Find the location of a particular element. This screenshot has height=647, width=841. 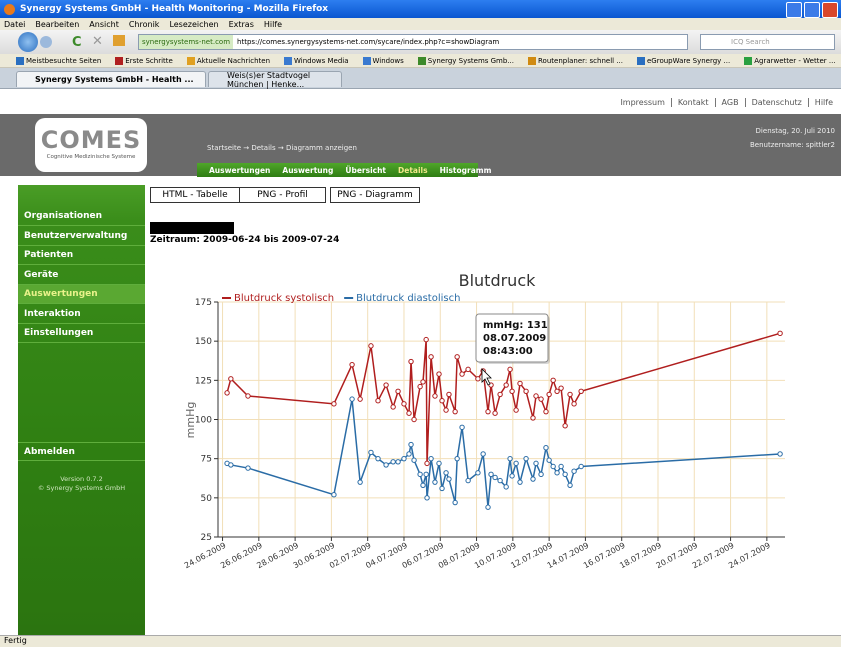

bookmark: Windows is located at coordinates (383, 60).